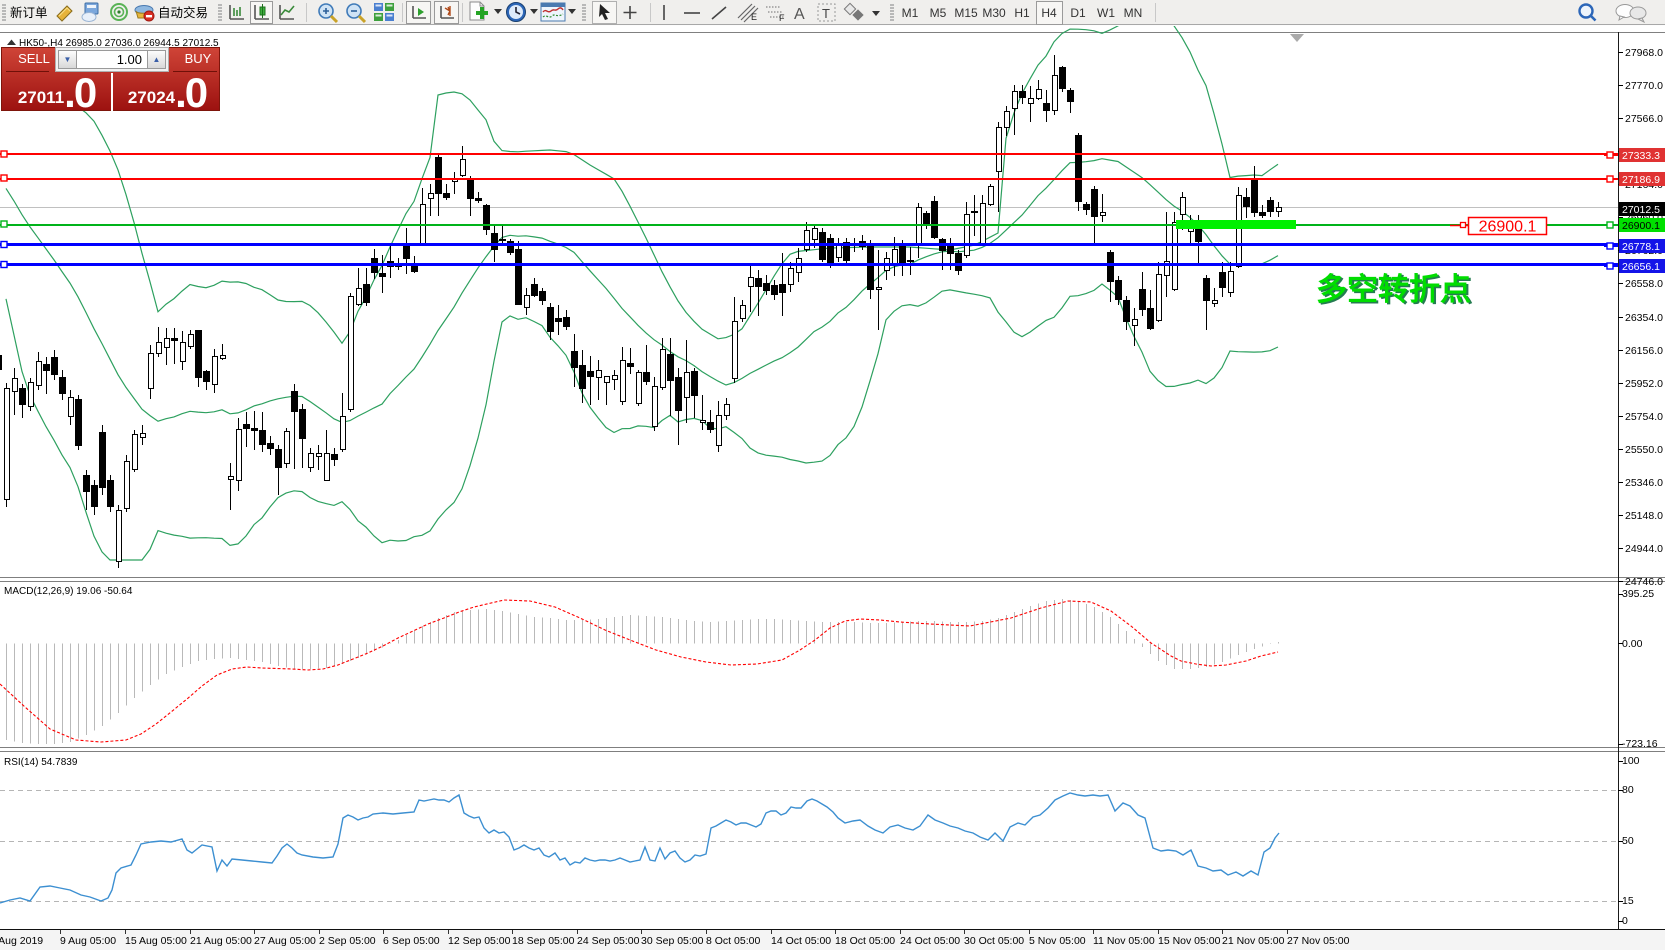 The image size is (1665, 950). What do you see at coordinates (608, 941) in the screenshot?
I see `svg-text: 24 Sep 05:00` at bounding box center [608, 941].